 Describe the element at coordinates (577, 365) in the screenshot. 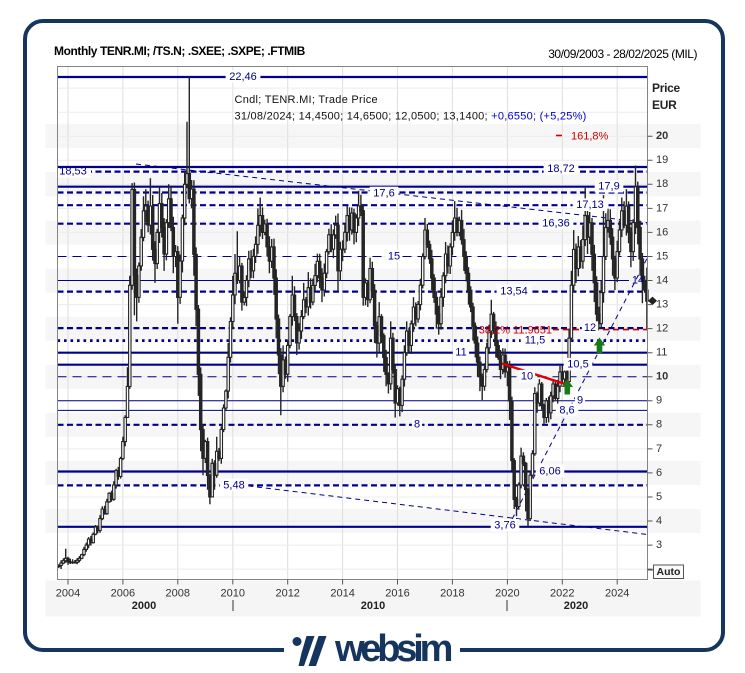

I see `svg-text: 10,5` at that location.